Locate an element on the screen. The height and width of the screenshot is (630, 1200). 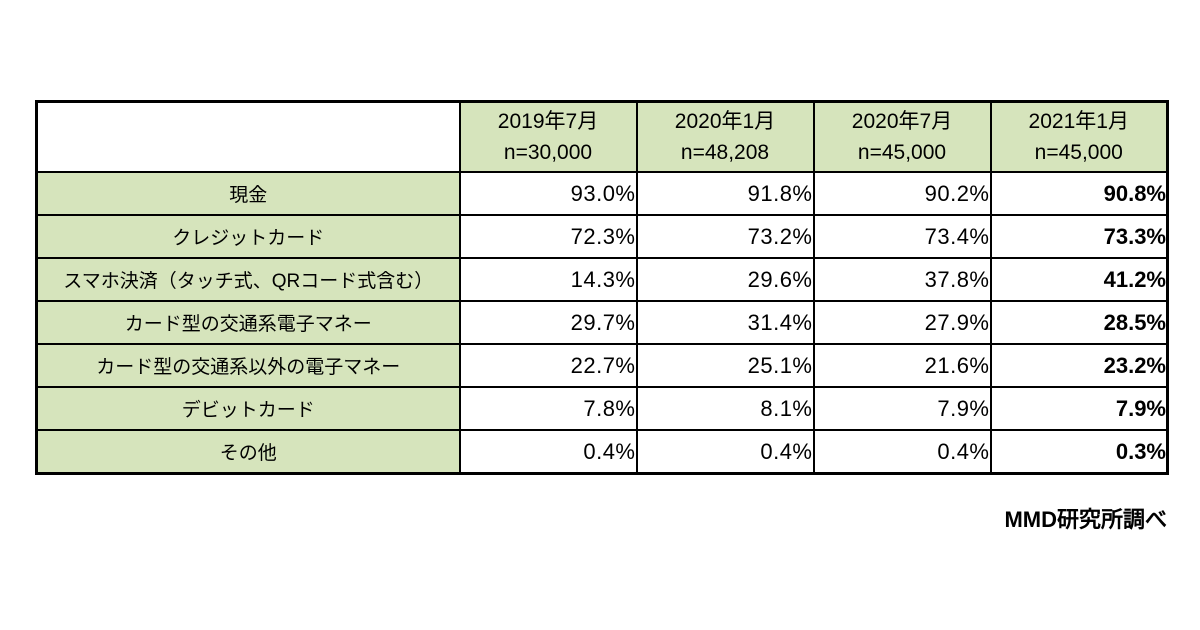
value-cell: 21.6% is located at coordinates (902, 365).